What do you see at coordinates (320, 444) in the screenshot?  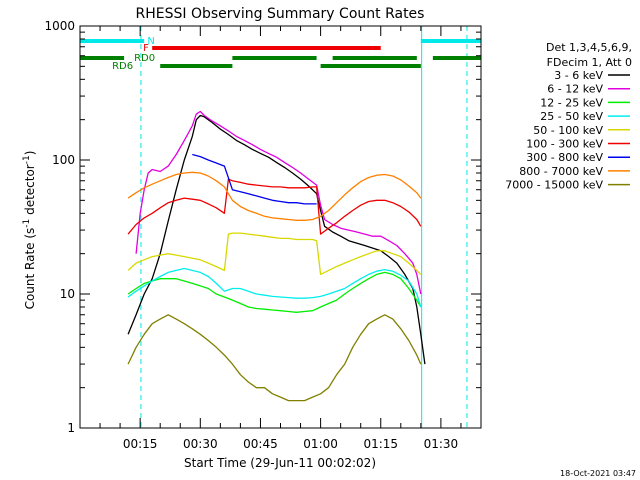 I see `x-tick-label-3: 01:00` at bounding box center [320, 444].